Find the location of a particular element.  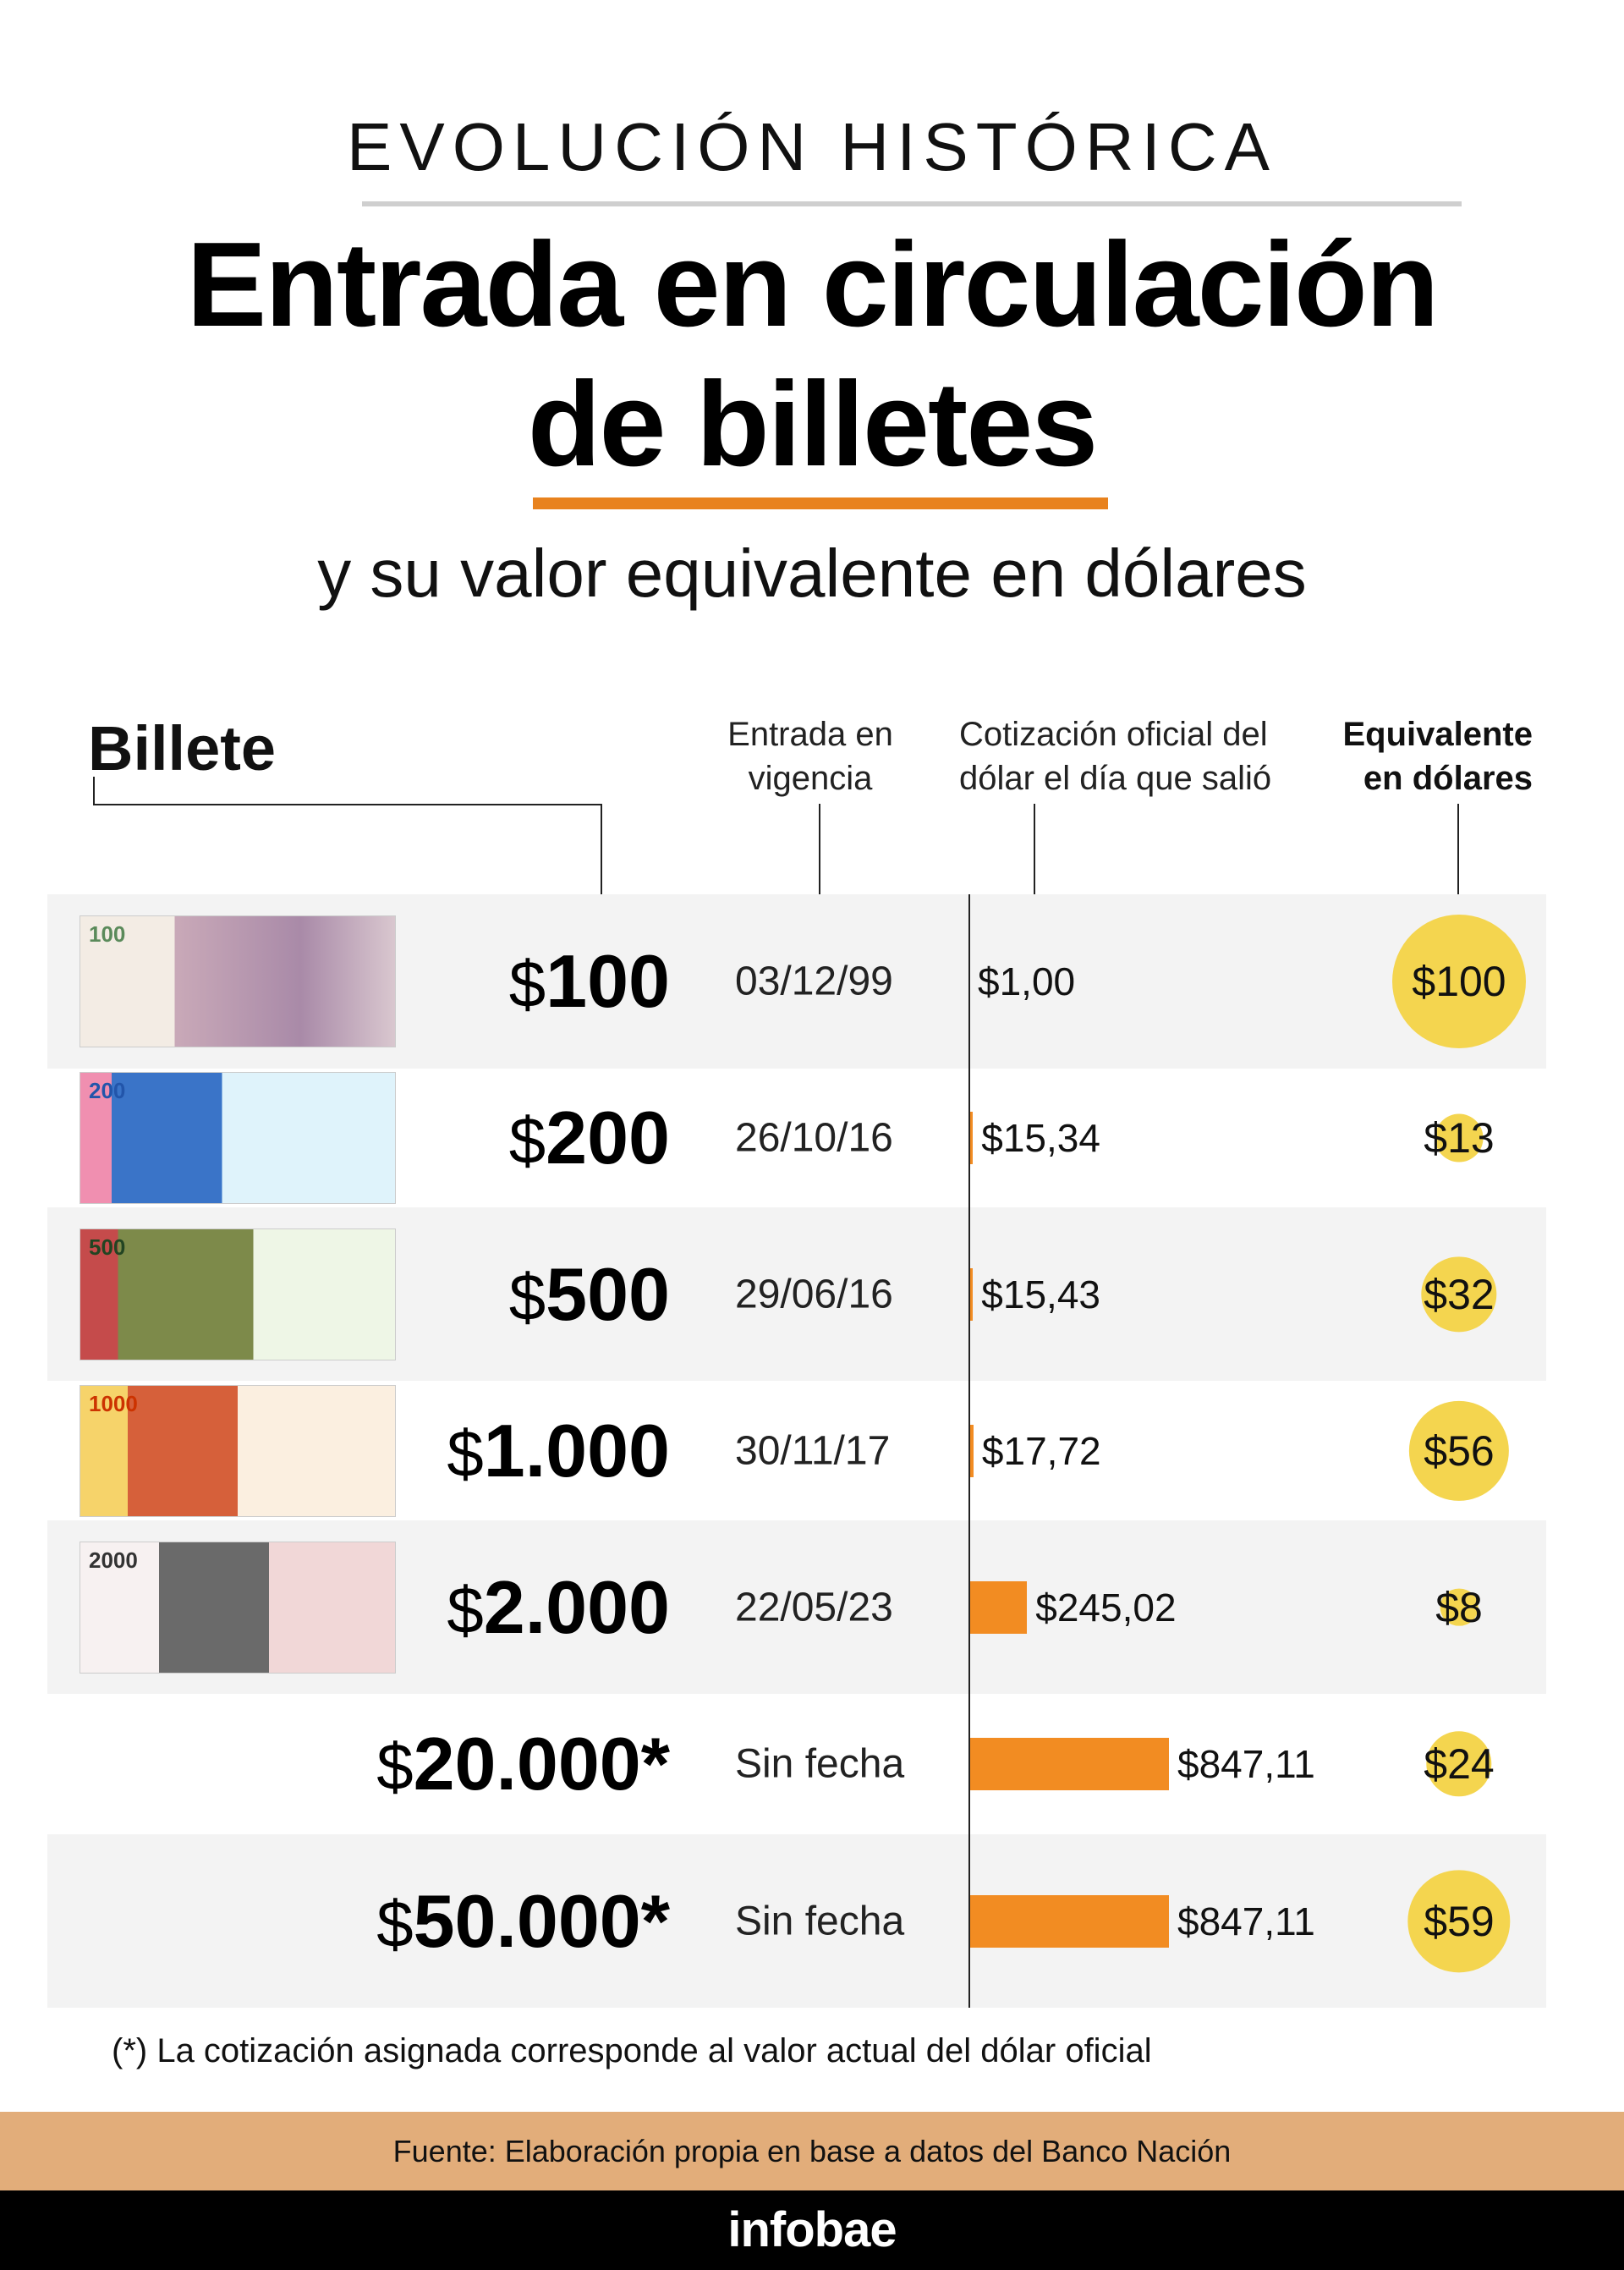

header-line: Equivalente is located at coordinates (1438, 734).